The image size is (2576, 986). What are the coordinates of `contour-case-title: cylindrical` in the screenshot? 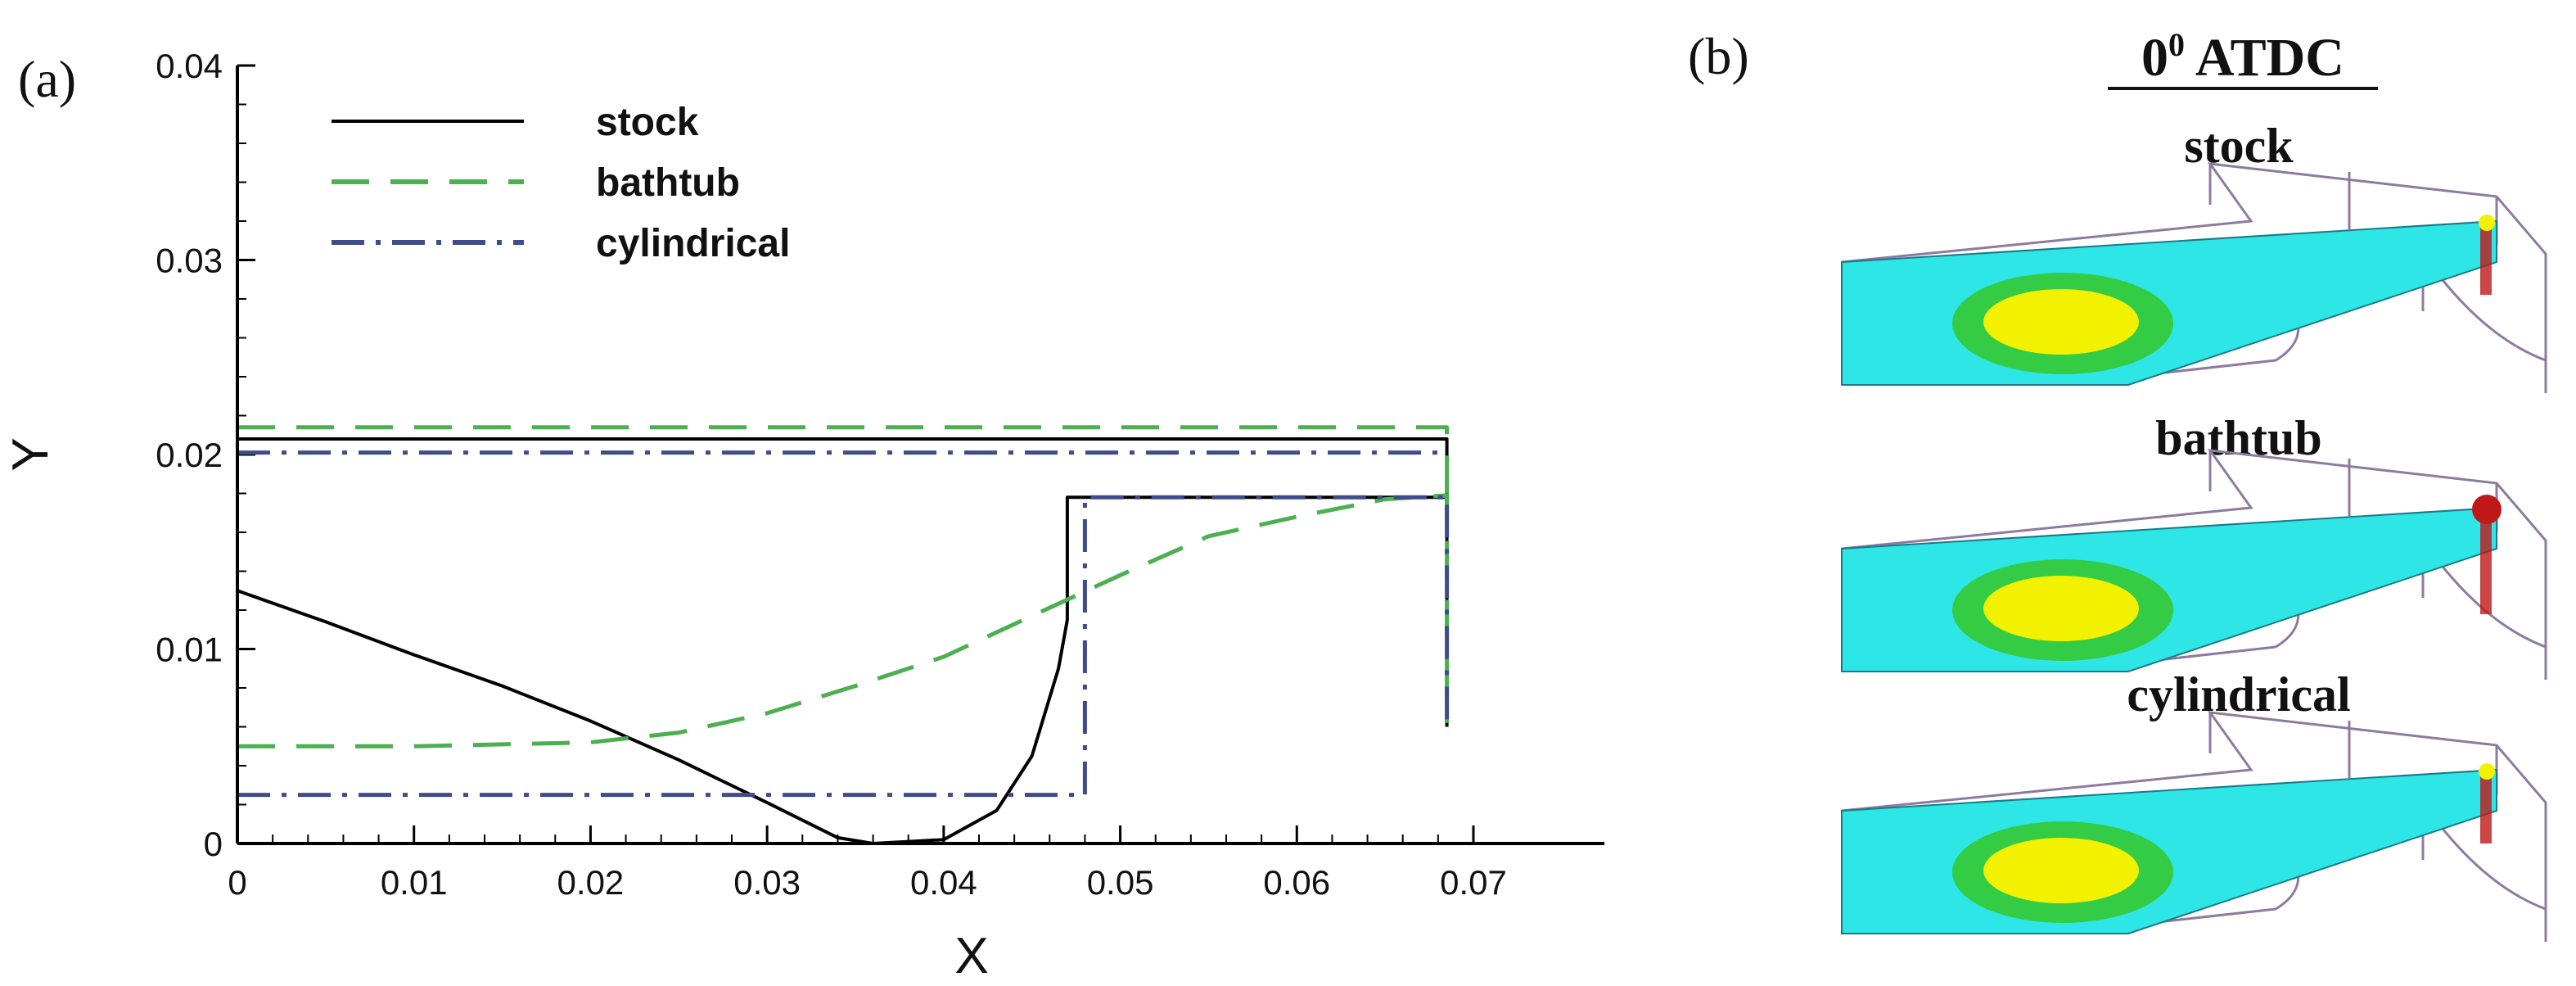 It's located at (2238, 694).